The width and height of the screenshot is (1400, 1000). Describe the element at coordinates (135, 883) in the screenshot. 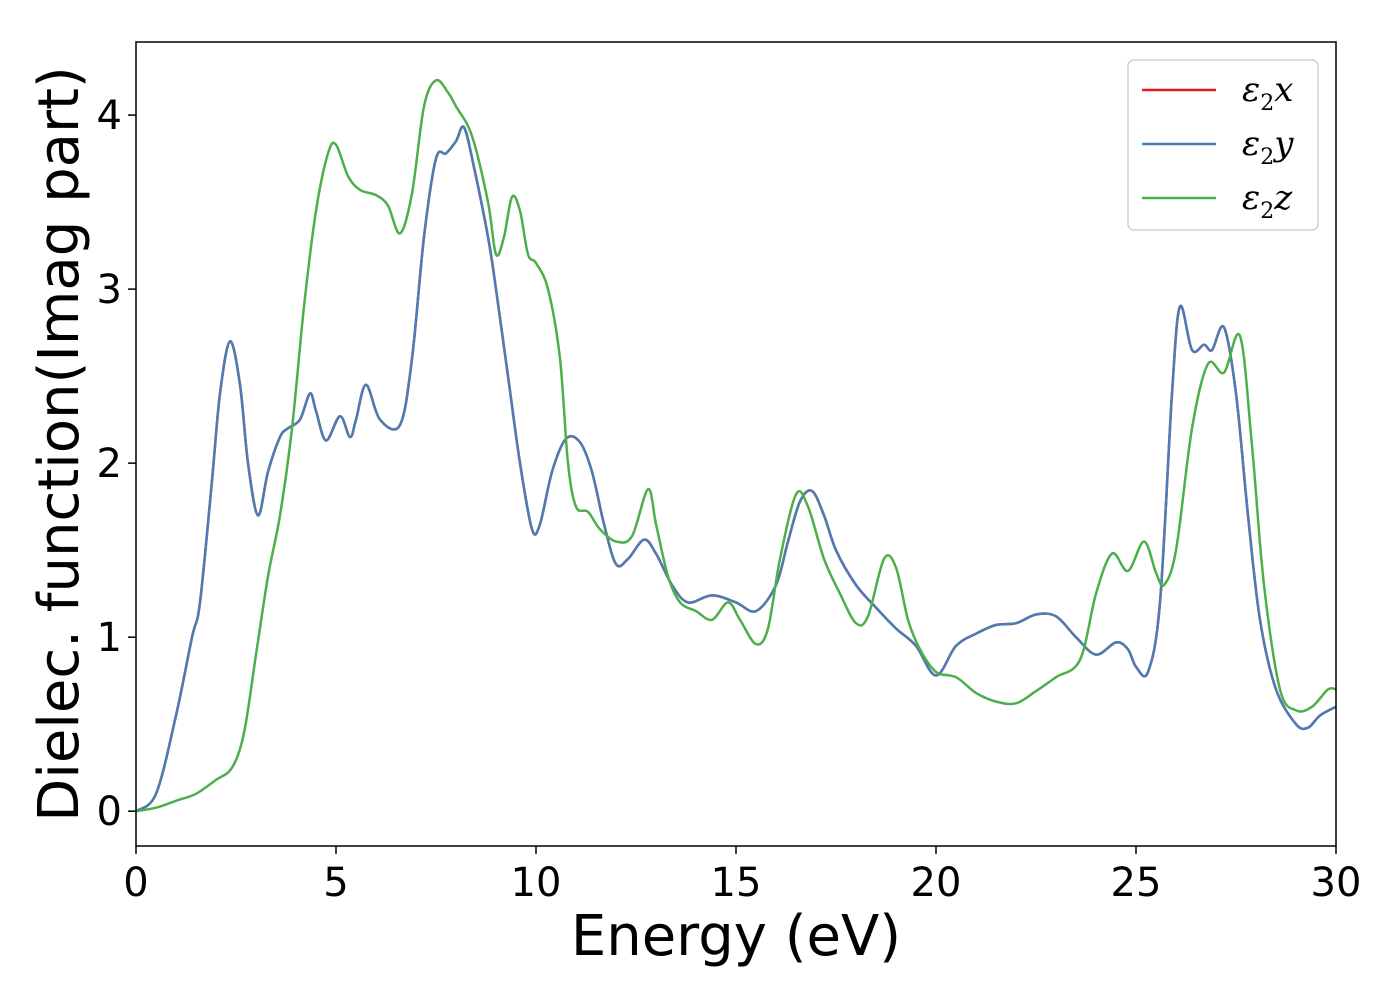

I see `x-tick-label: 0` at that location.